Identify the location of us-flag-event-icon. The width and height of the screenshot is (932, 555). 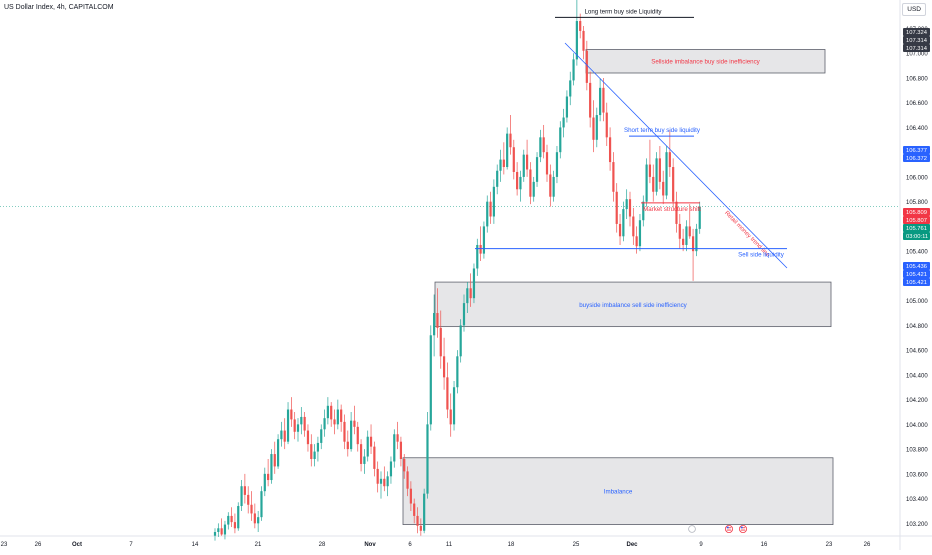
(729, 529).